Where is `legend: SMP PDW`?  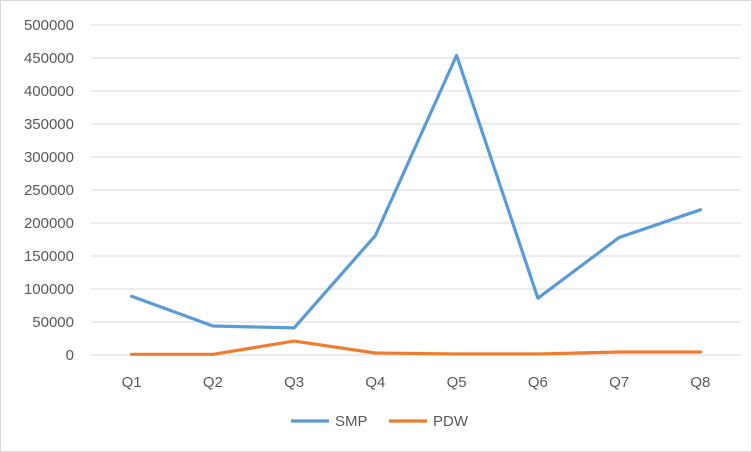 legend: SMP PDW is located at coordinates (380, 421).